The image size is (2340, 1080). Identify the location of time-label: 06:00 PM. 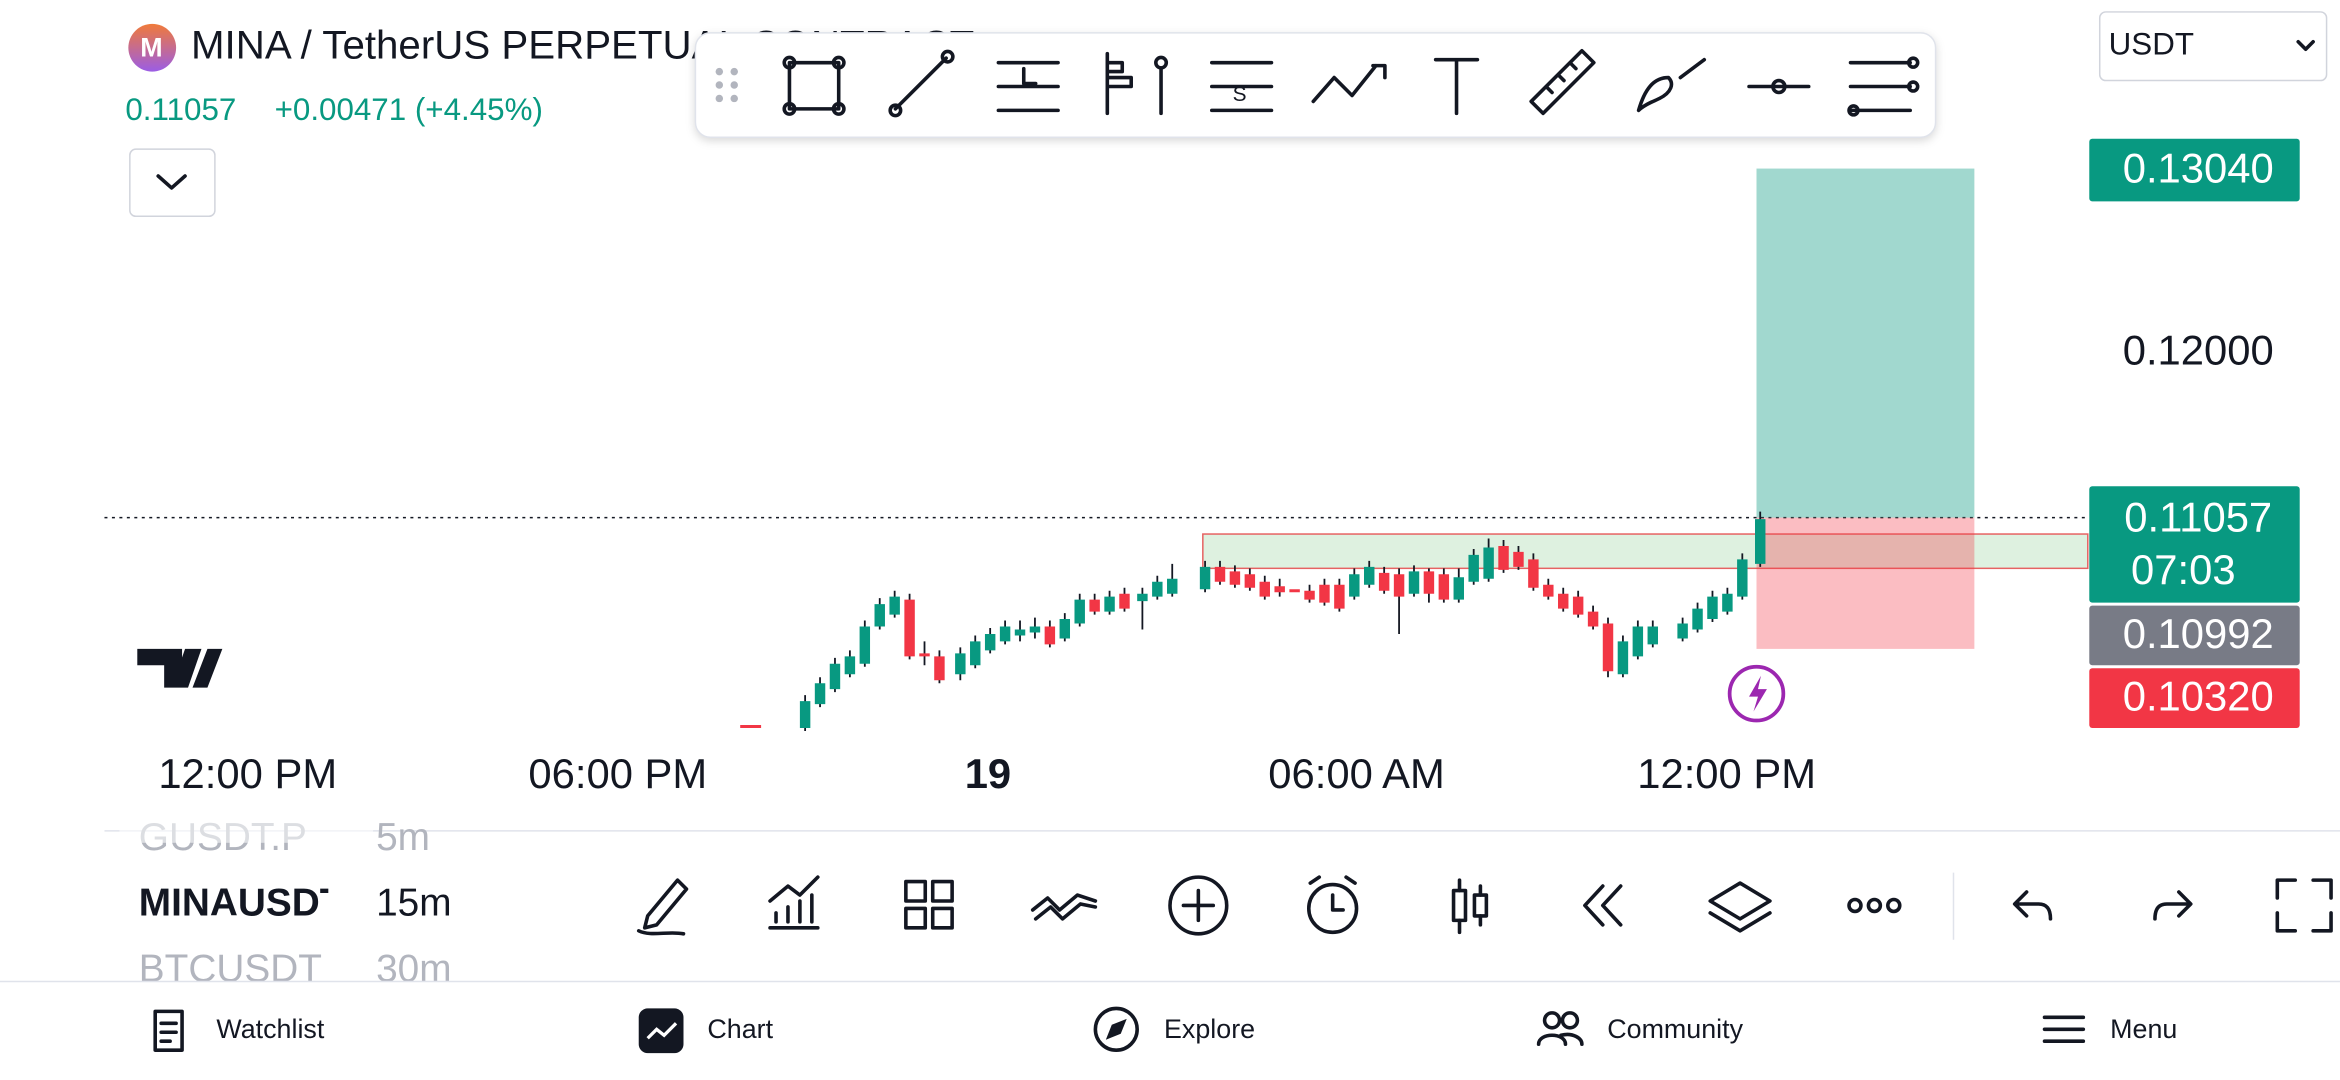
(617, 773).